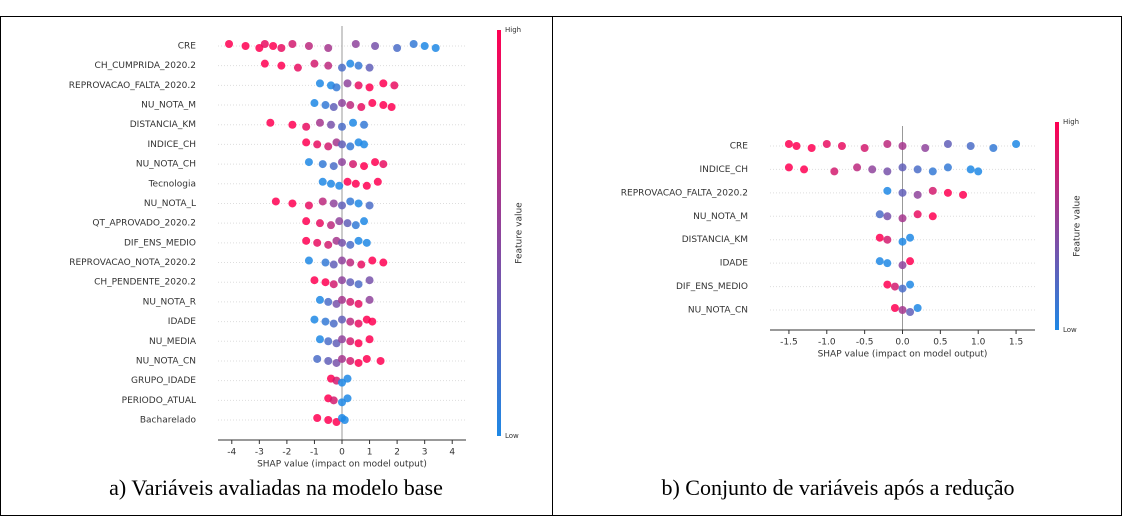 The image size is (1123, 517). Describe the element at coordinates (724, 170) in the screenshot. I see `feature-label: INDICE_CH` at that location.